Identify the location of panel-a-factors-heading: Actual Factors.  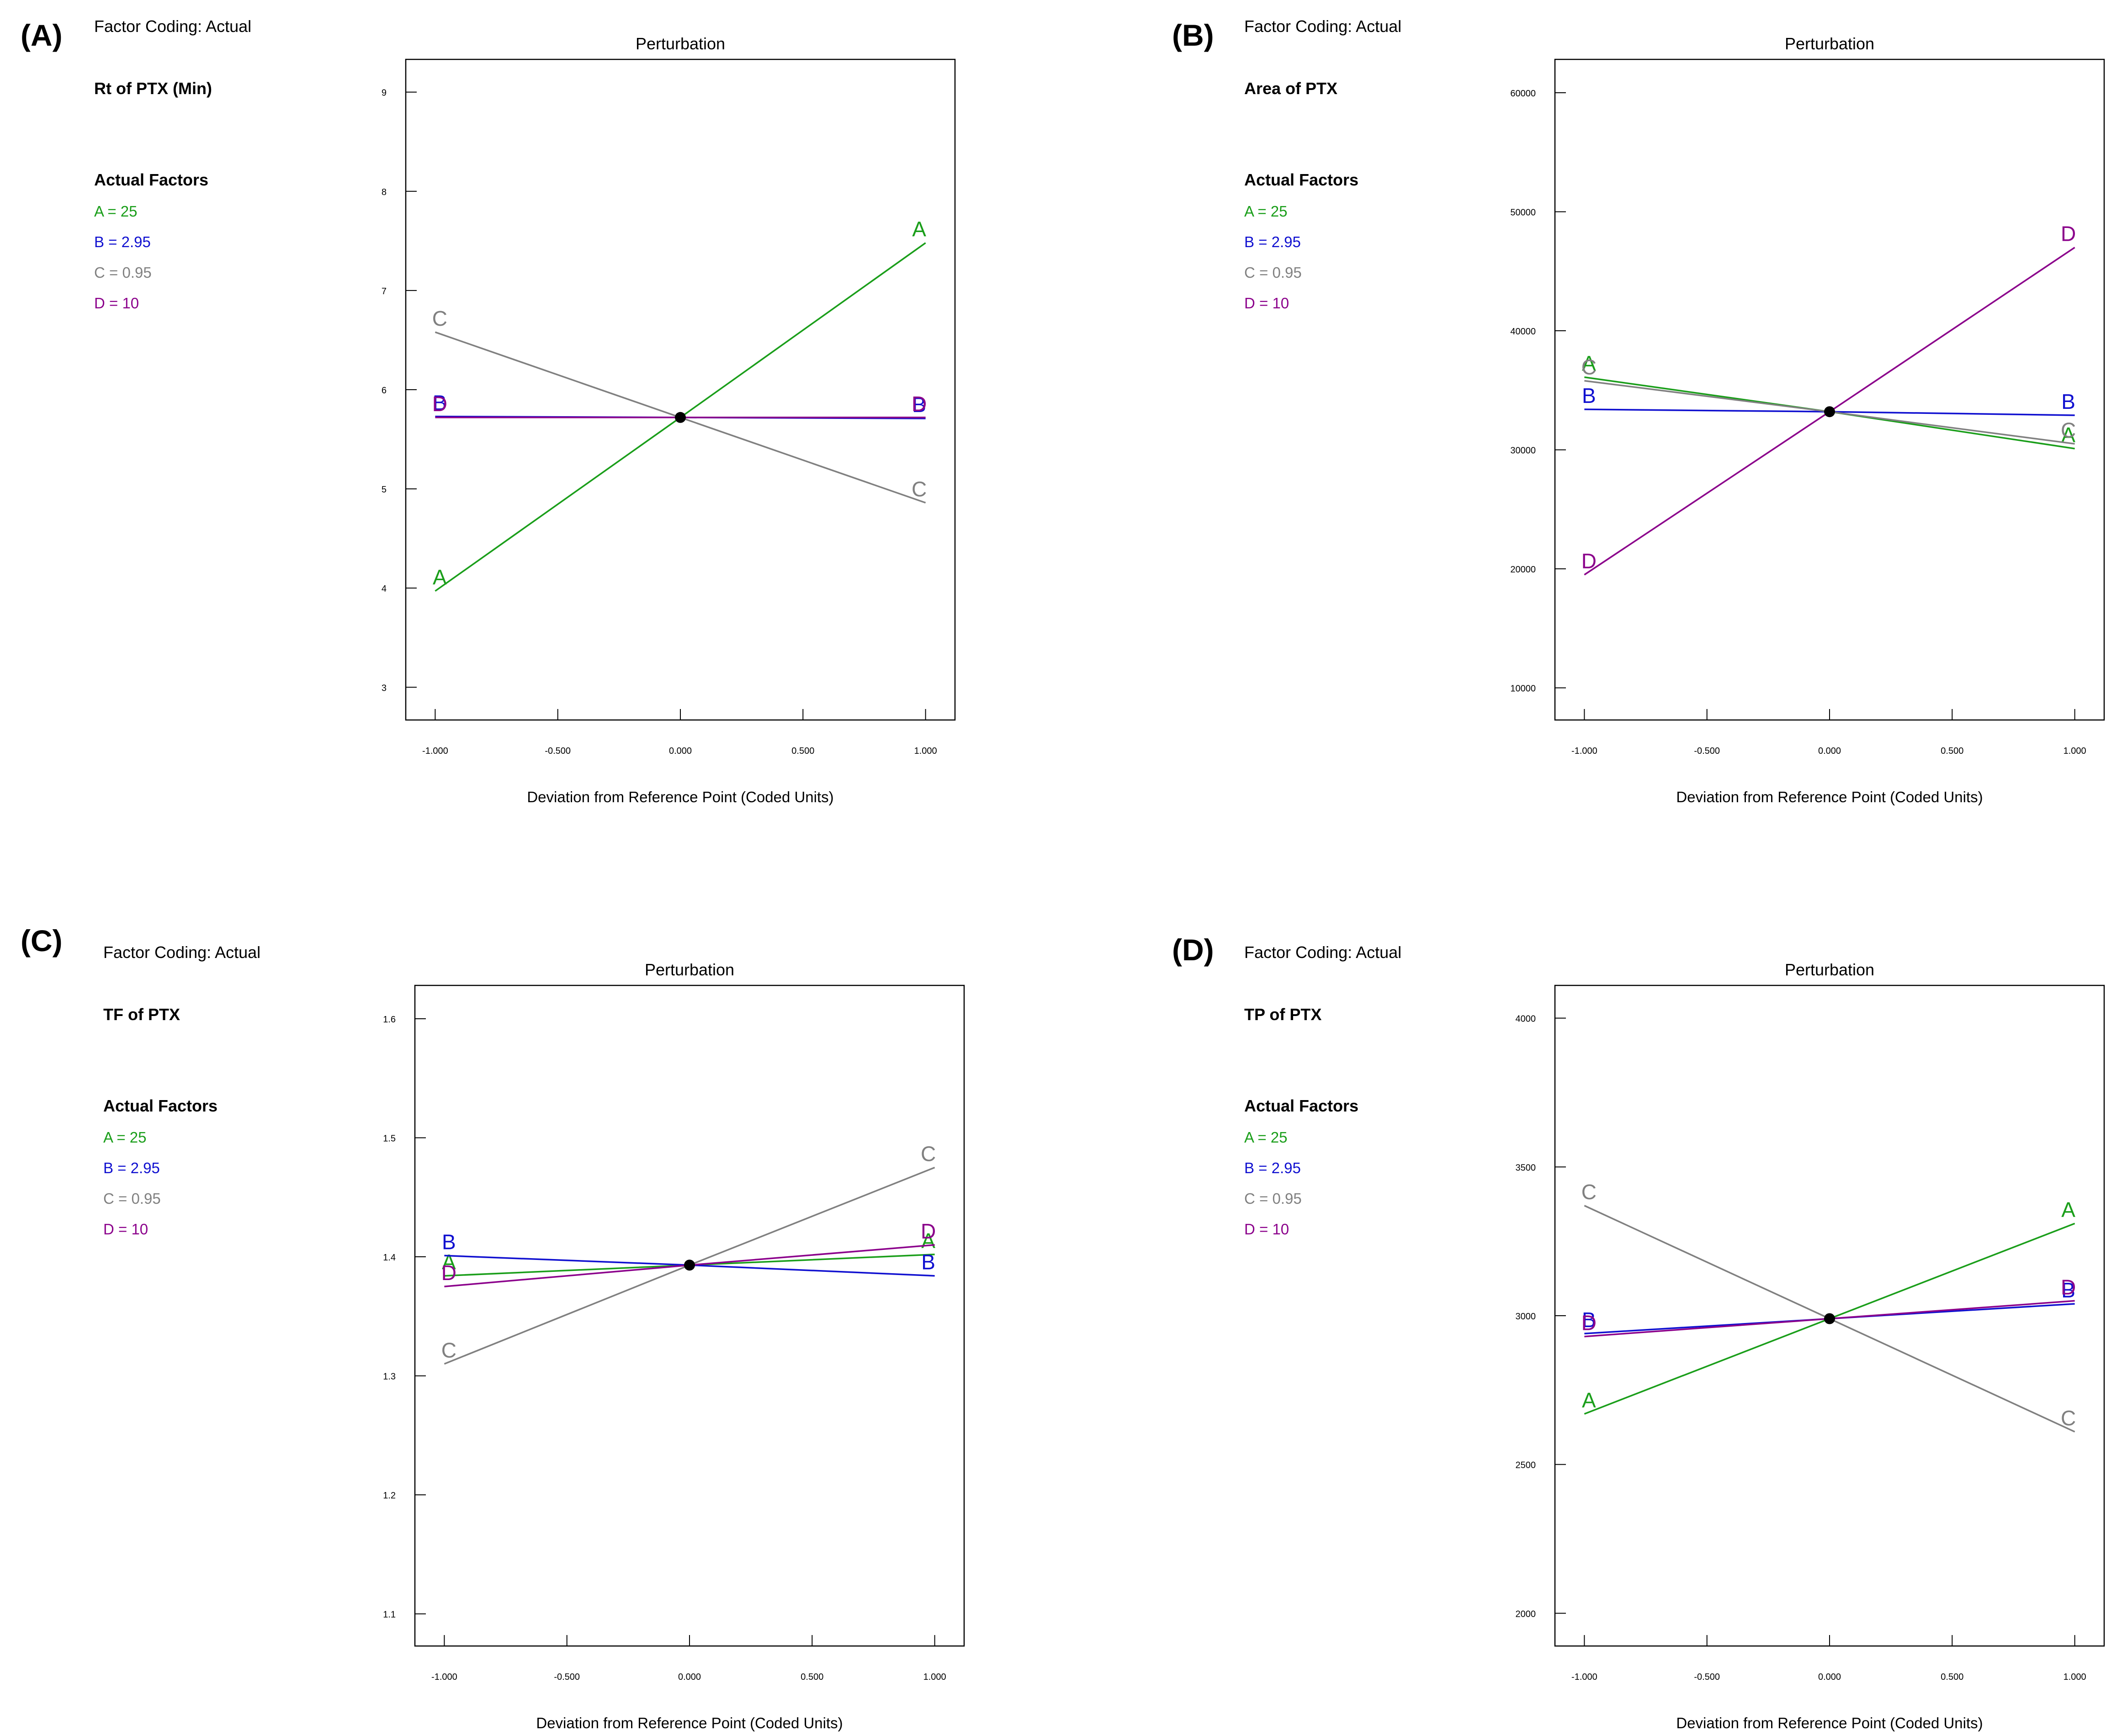
(151, 179).